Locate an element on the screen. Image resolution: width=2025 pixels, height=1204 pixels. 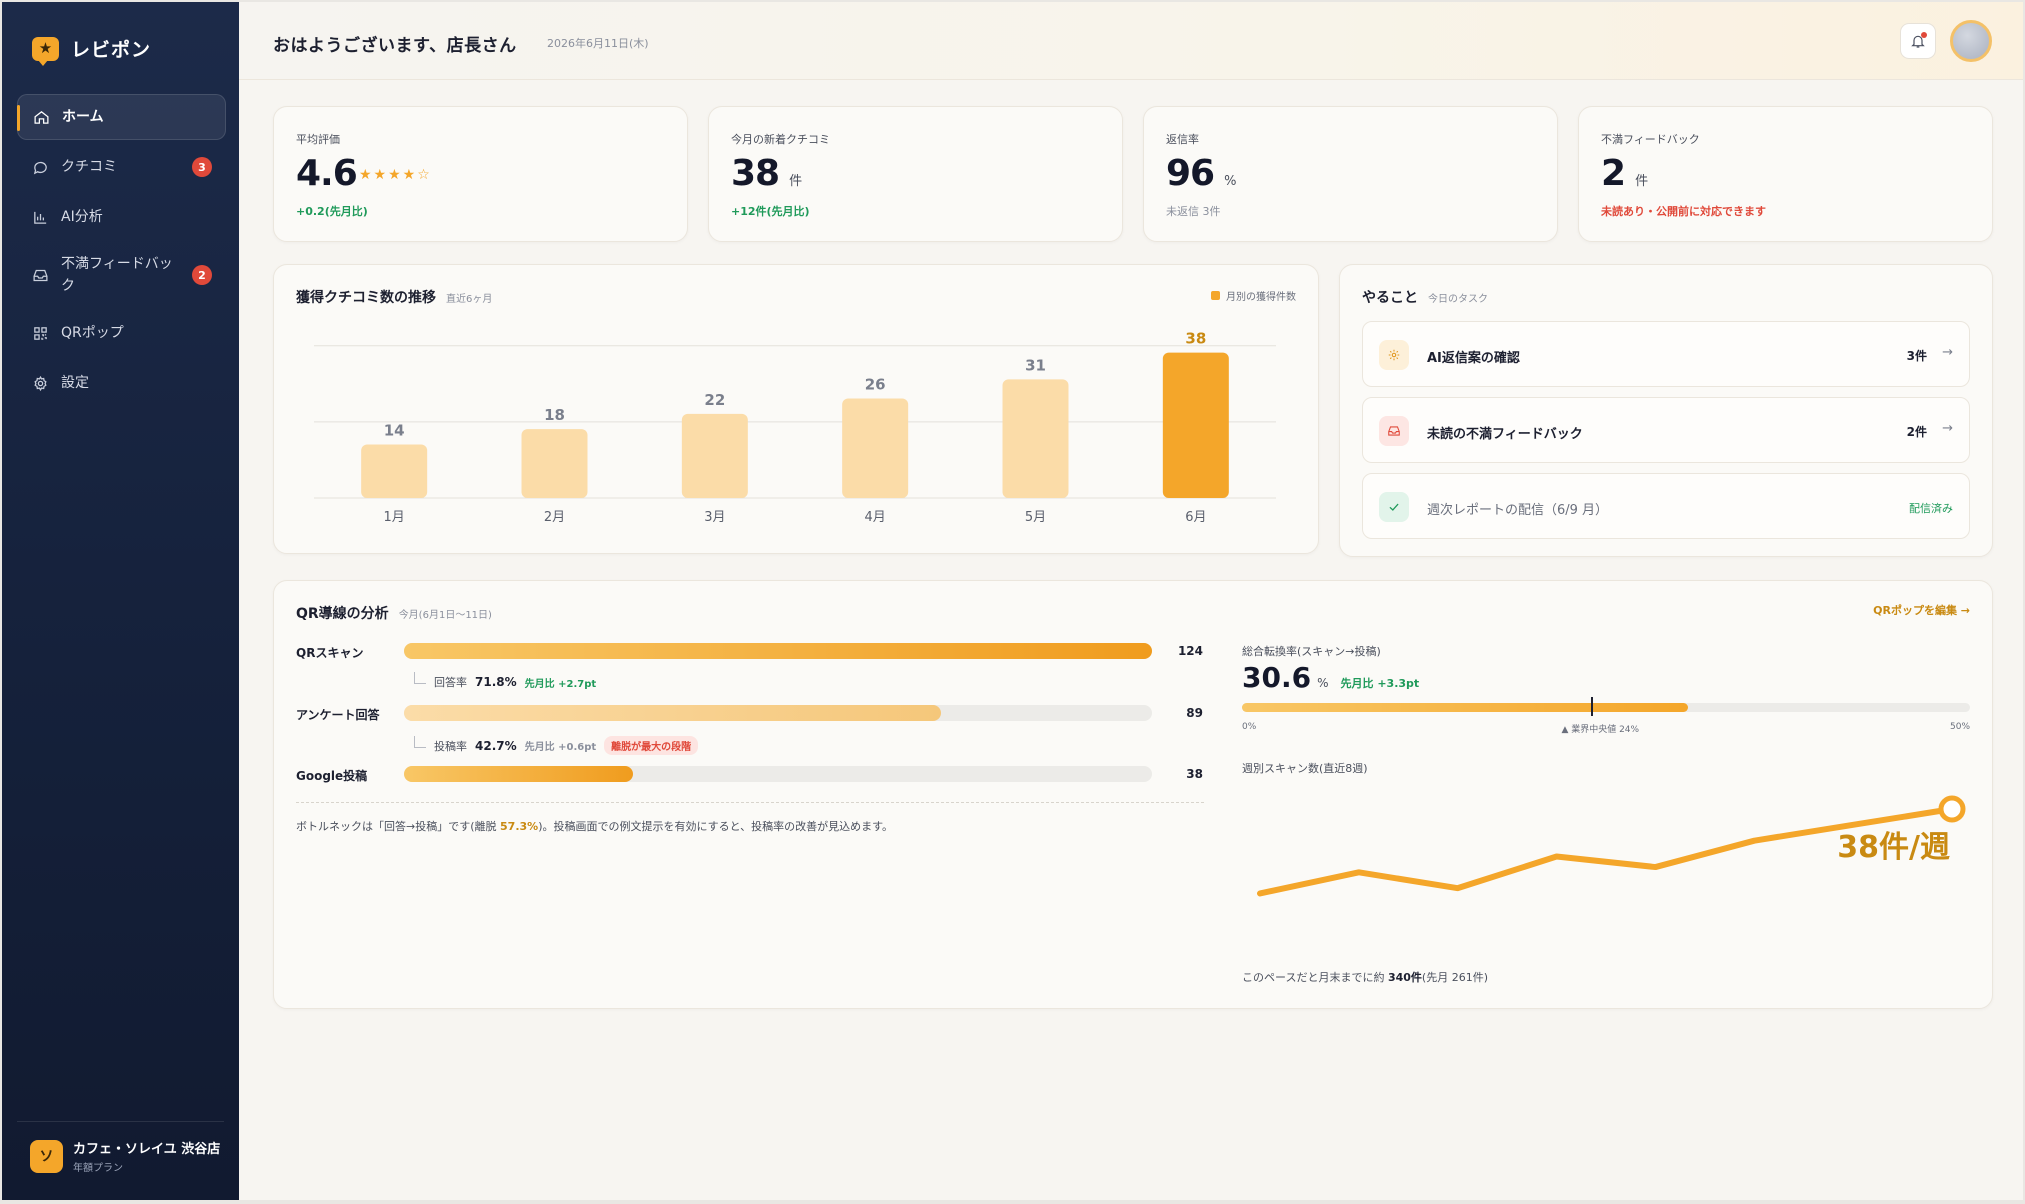
funnel-label: QRスキャン is located at coordinates (330, 653).